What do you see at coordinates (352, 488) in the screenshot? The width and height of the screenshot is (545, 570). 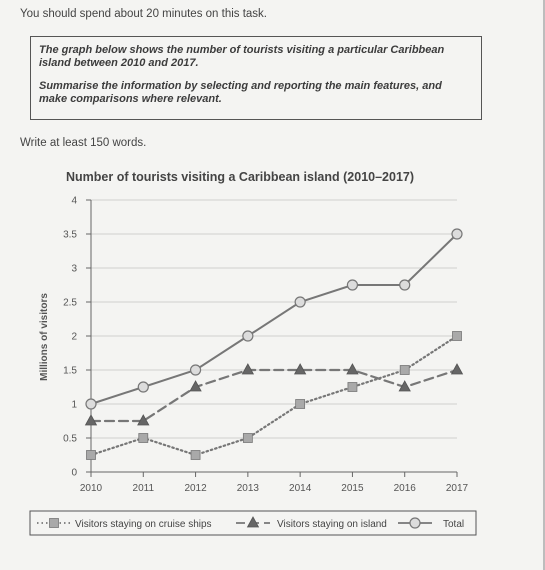 I see `x-tick-label: 2015` at bounding box center [352, 488].